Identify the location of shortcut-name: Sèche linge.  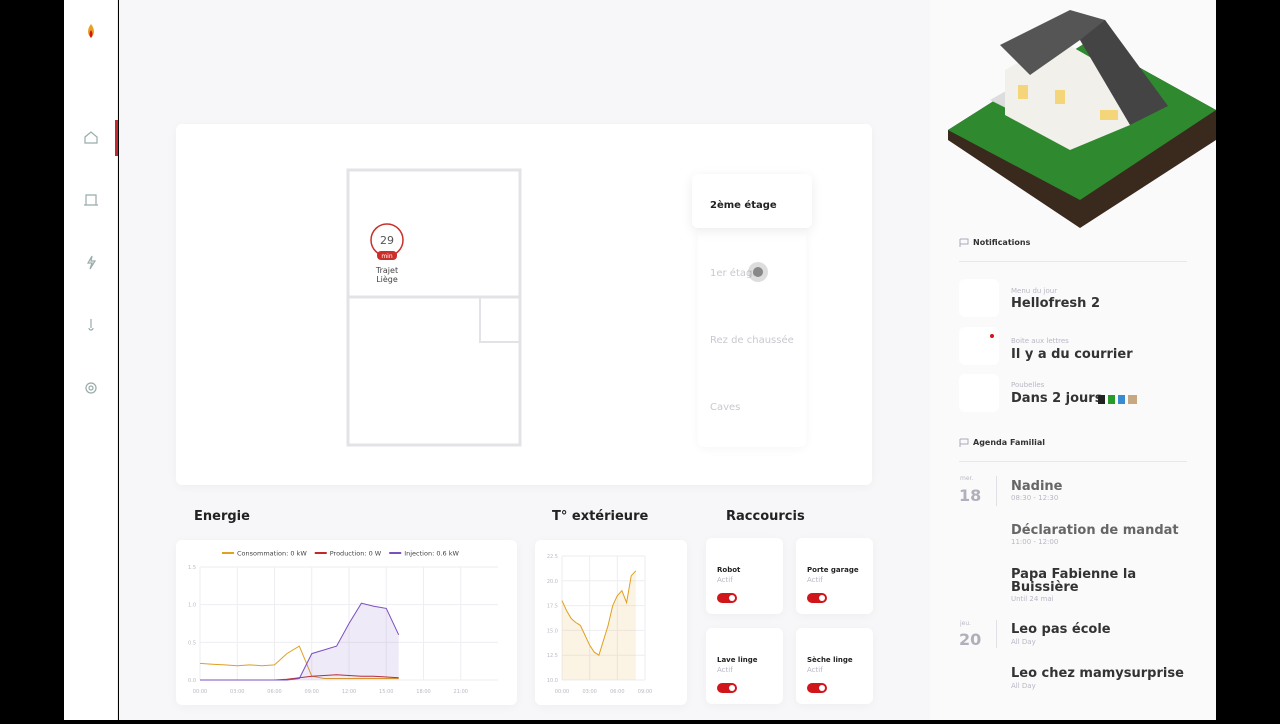
(830, 660).